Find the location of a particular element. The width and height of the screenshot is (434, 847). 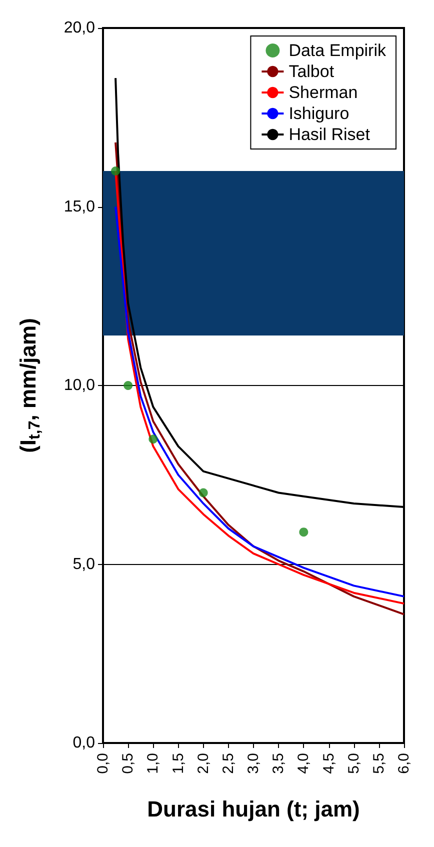

y-tick-label: 5,0 is located at coordinates (84, 564).